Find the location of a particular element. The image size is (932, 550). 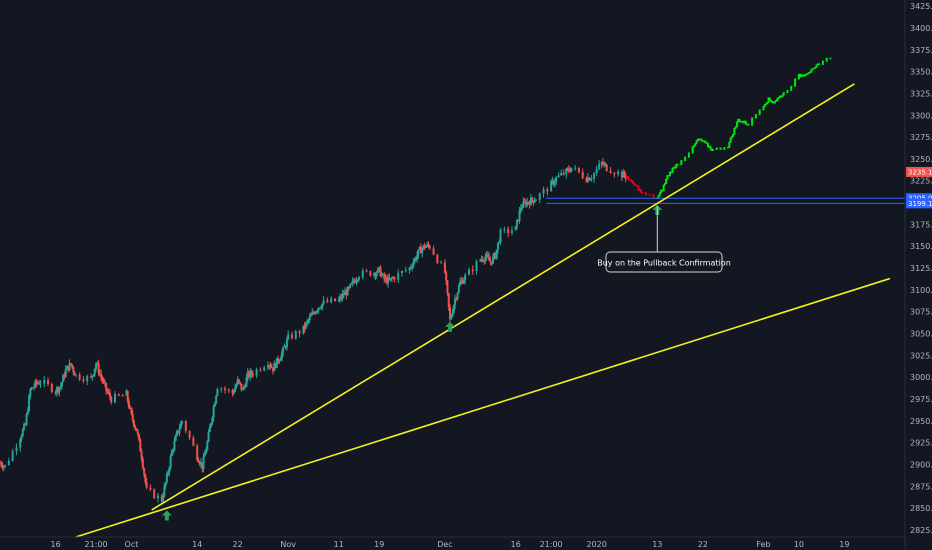

price-tick-label: 2875.0 is located at coordinates (921, 486).